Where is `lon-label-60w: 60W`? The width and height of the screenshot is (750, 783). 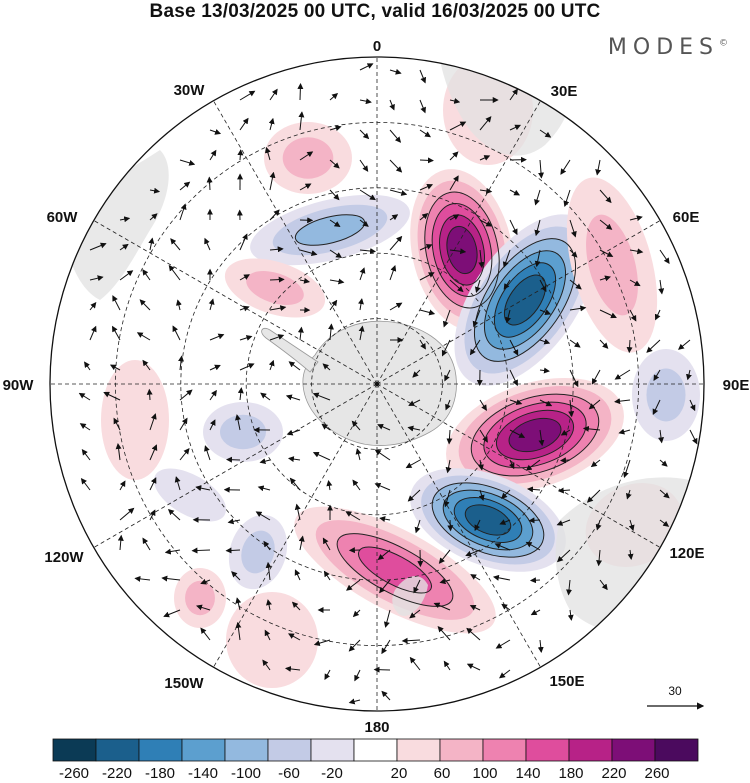
lon-label-60w: 60W is located at coordinates (63, 217).